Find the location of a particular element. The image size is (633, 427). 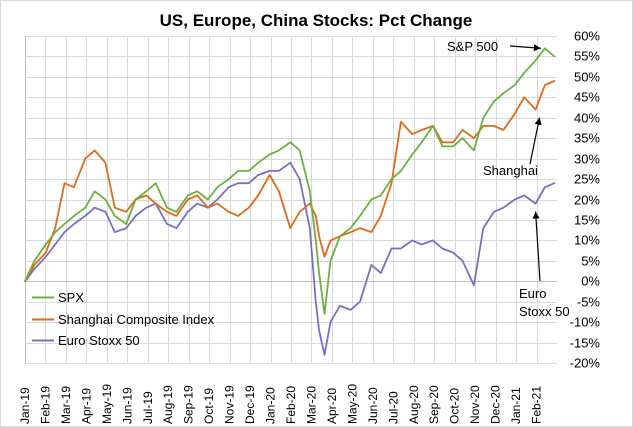

x-tick-label: Feb-21 is located at coordinates (537, 405).